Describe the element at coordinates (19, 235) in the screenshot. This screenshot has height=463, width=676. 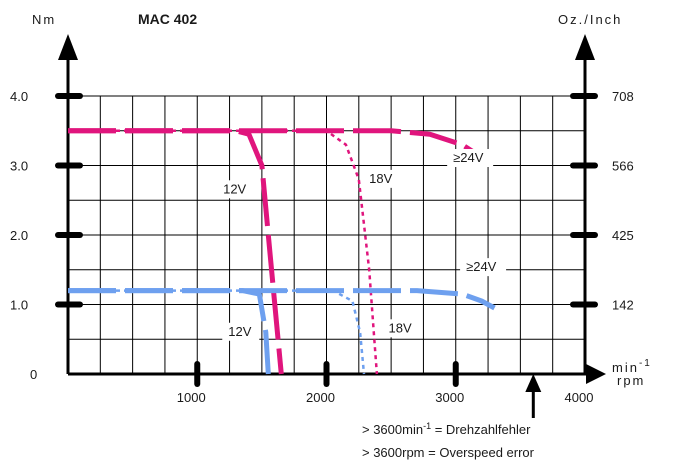
I see `y-left-tick-label: 2.0` at that location.